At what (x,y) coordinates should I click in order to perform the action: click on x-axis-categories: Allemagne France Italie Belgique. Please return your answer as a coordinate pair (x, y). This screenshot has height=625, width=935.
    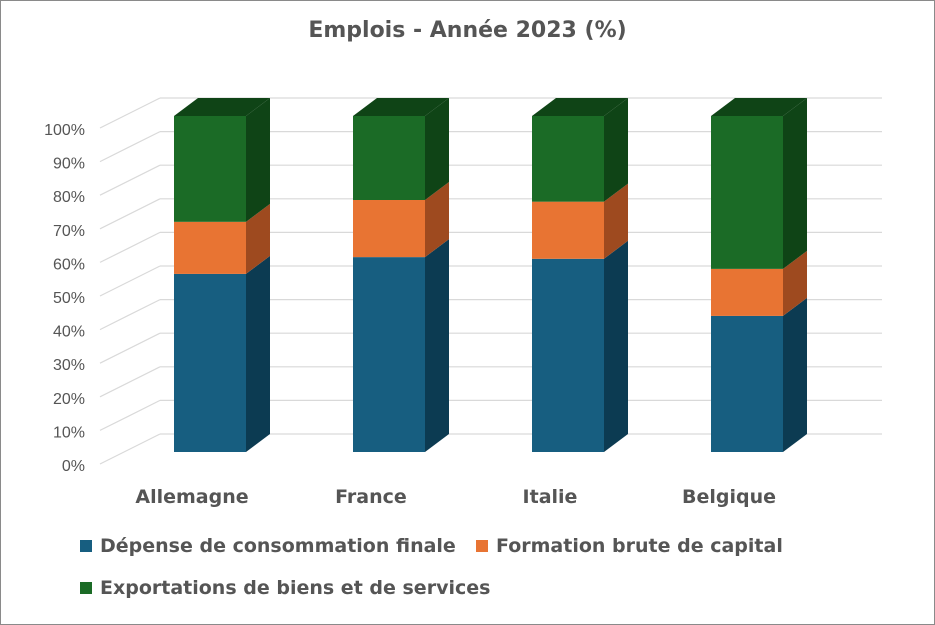
    Looking at the image, I should click on (455, 497).